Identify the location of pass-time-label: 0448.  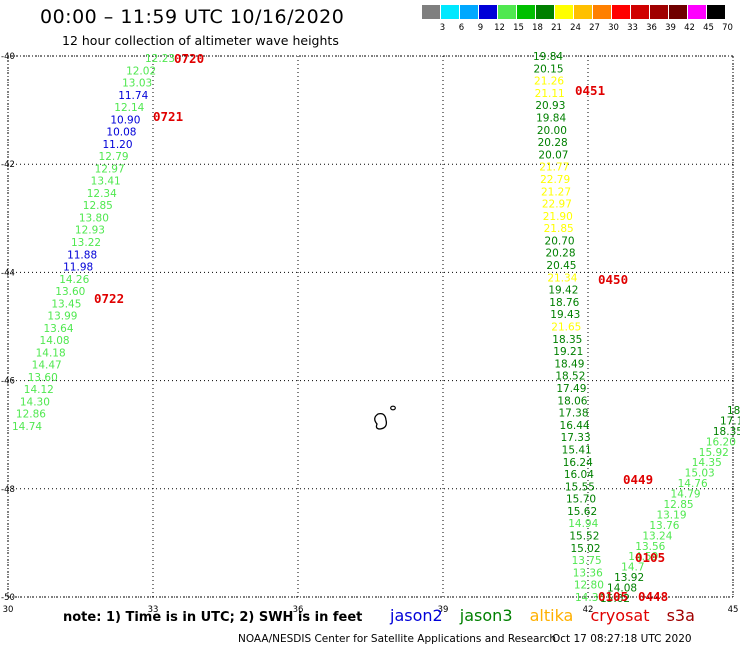
(653, 596).